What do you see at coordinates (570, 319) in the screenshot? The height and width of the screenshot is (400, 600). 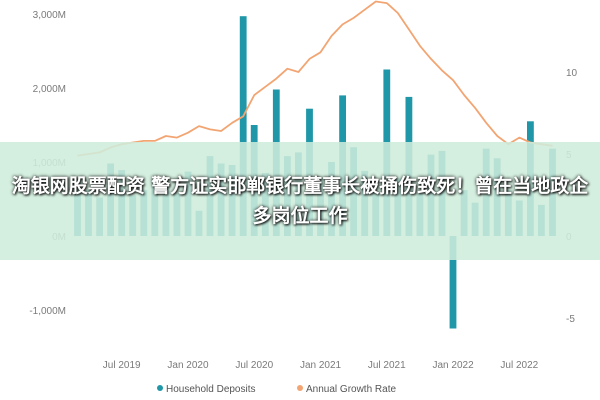 I see `y-right-tick-label: -5` at bounding box center [570, 319].